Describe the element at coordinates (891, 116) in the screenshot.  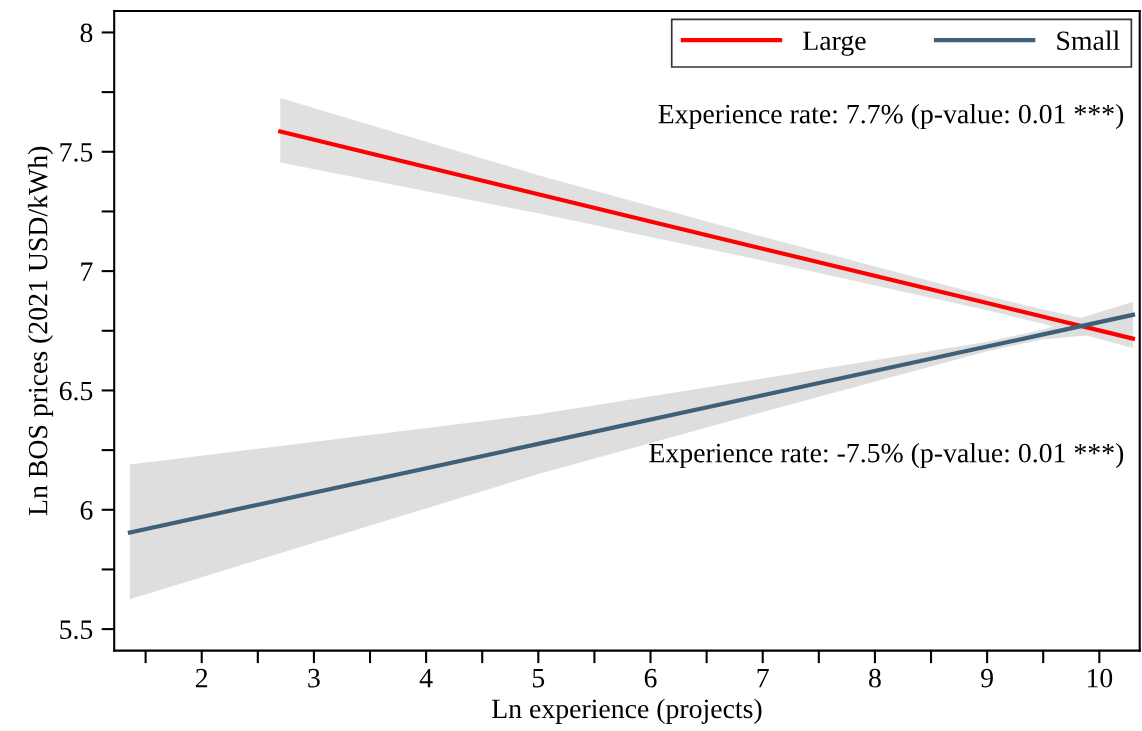
I see `annotation: Experience rate: 7.7% (p-value: 0.01 ***)` at that location.